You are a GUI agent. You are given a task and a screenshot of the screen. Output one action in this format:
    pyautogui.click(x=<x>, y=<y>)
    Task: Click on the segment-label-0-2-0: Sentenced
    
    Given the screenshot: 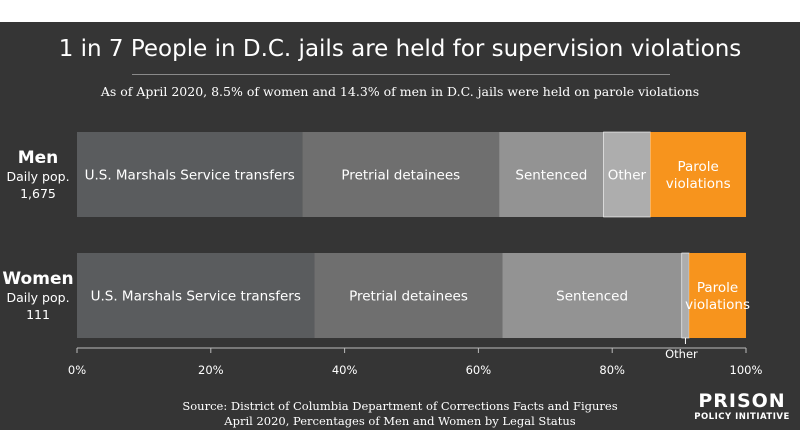 What is the action you would take?
    pyautogui.click(x=551, y=176)
    